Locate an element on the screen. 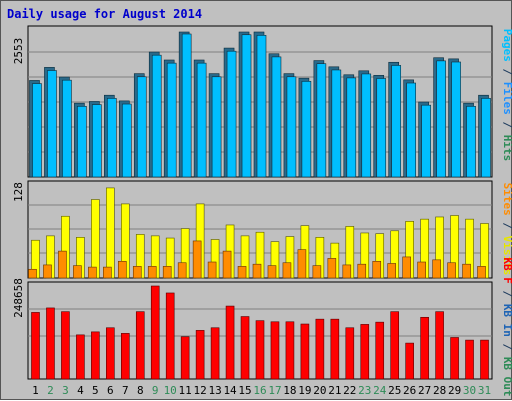 The height and width of the screenshot is (401, 512). x-tick-label: 7 is located at coordinates (125, 390).